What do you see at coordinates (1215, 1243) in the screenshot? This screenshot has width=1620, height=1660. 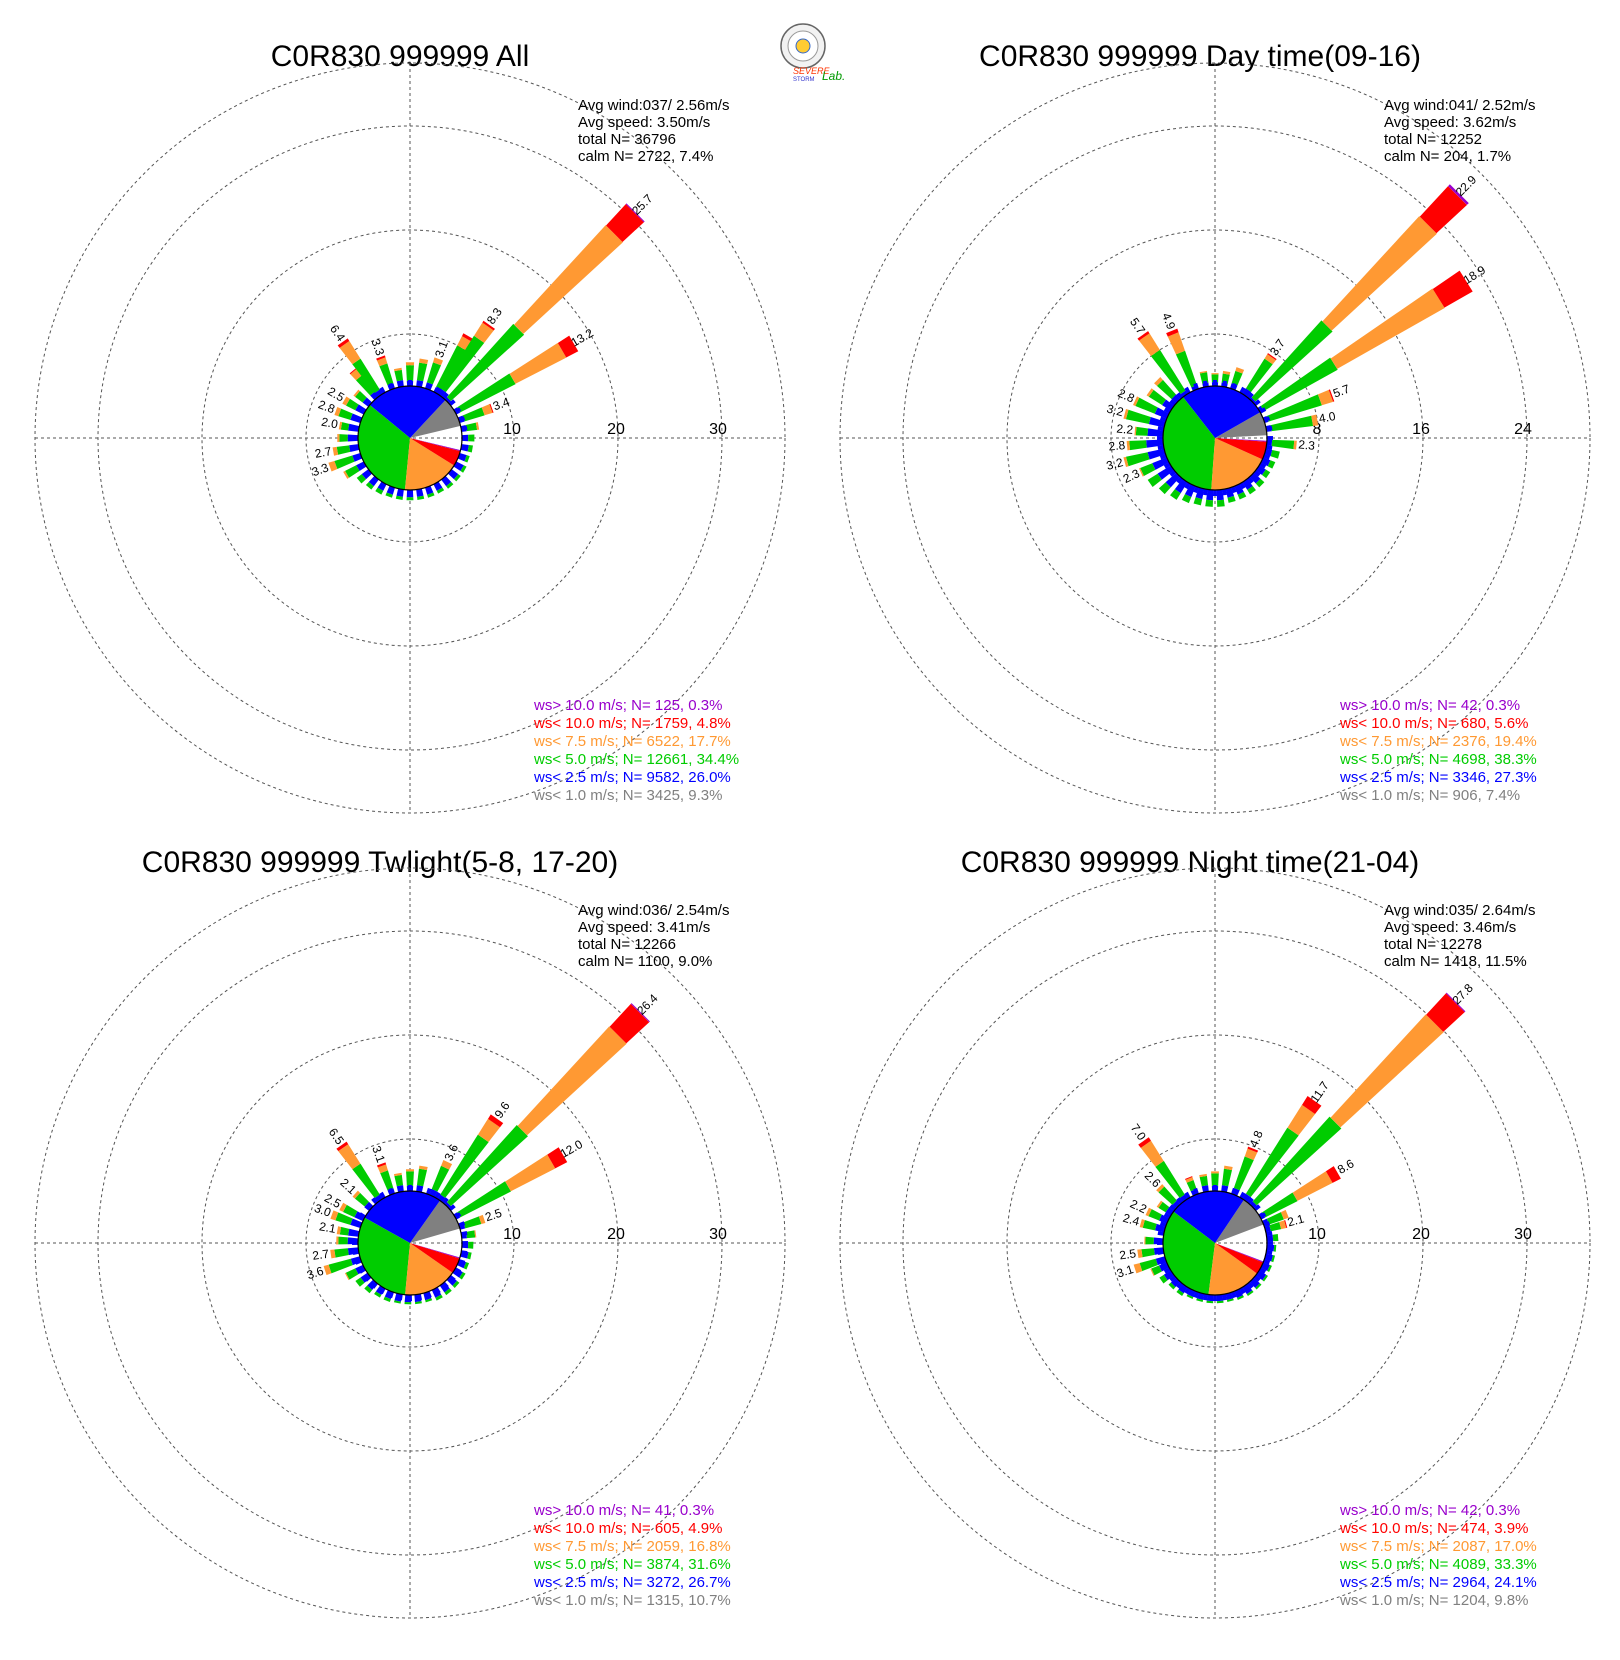 I see `pie-outline` at bounding box center [1215, 1243].